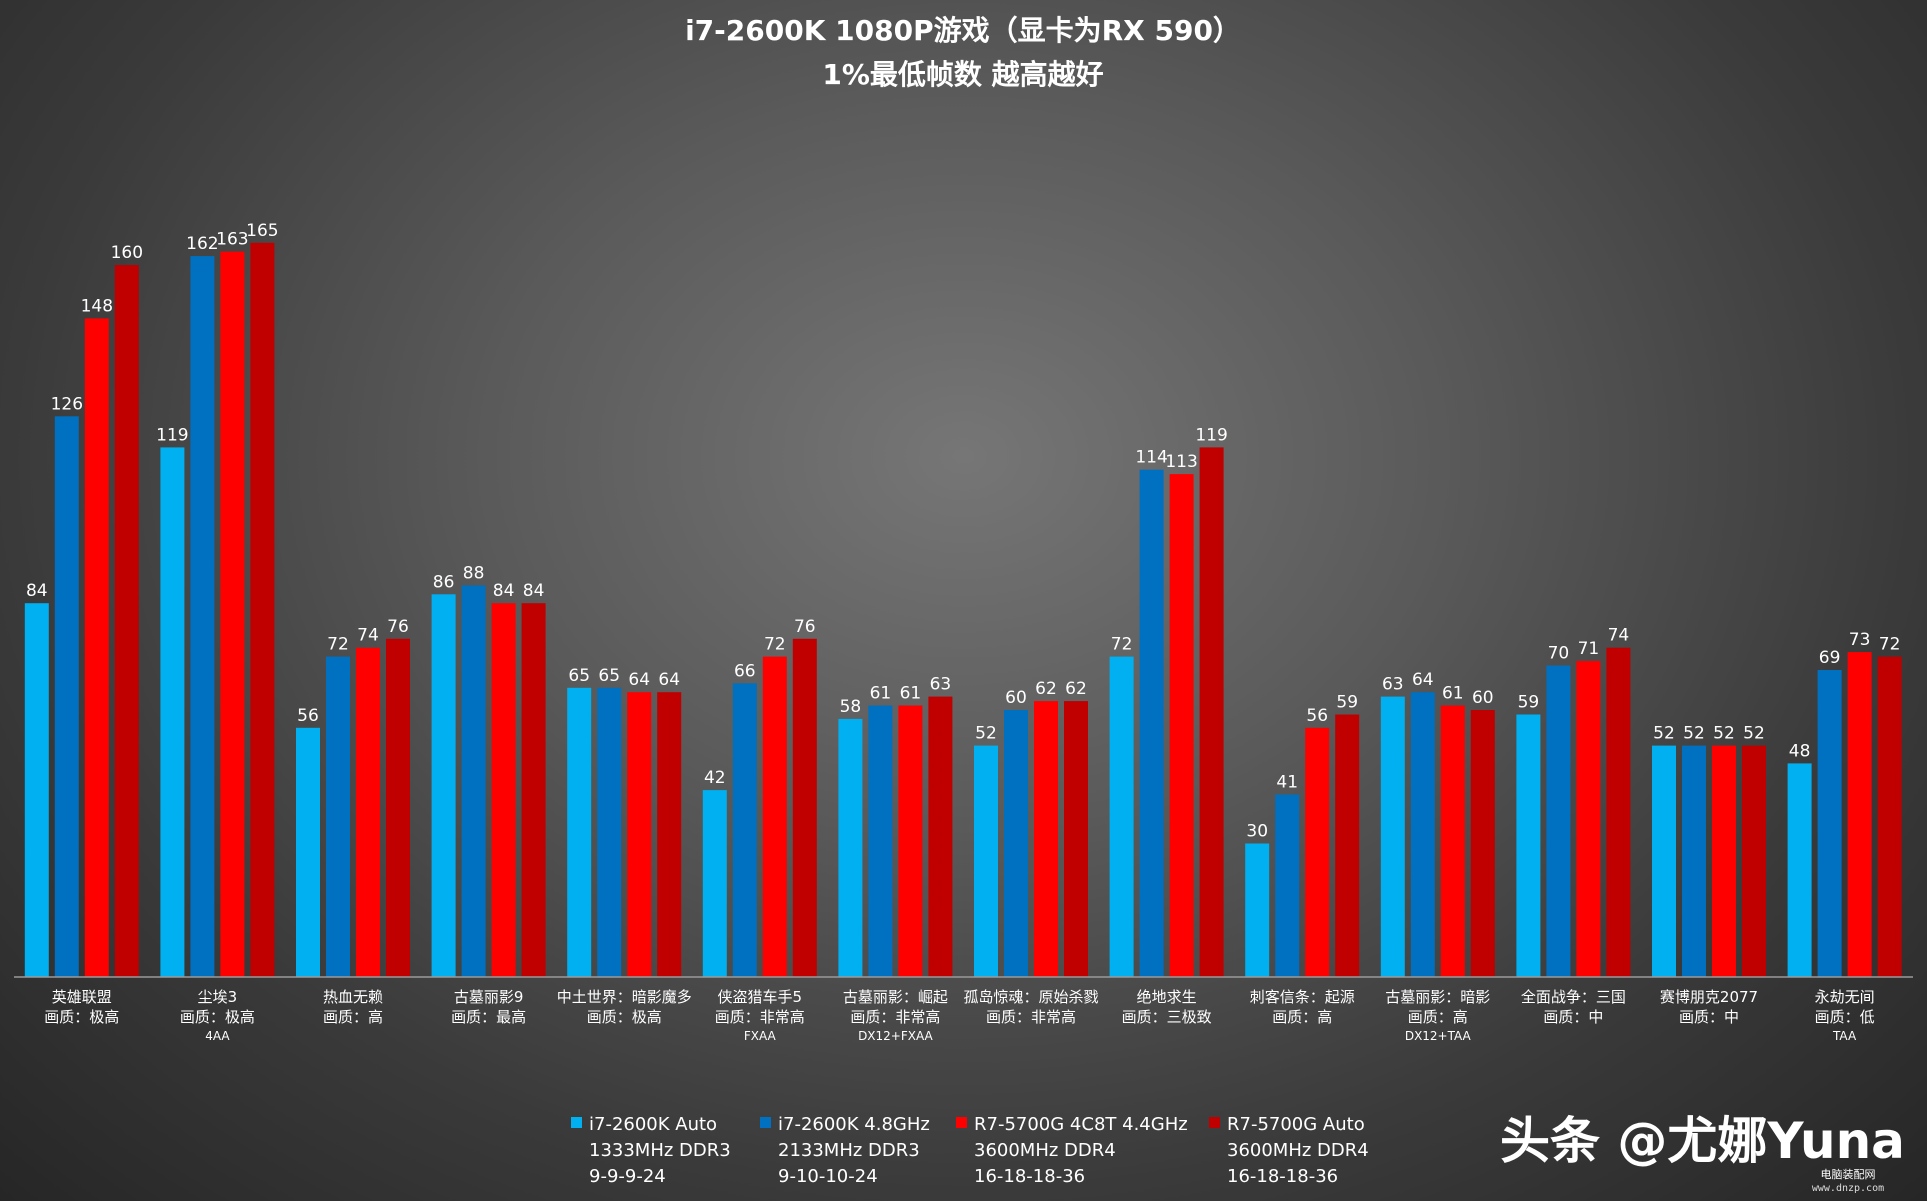  I want to click on category-label-c1-l1: 英雄联盟, so click(82, 997).